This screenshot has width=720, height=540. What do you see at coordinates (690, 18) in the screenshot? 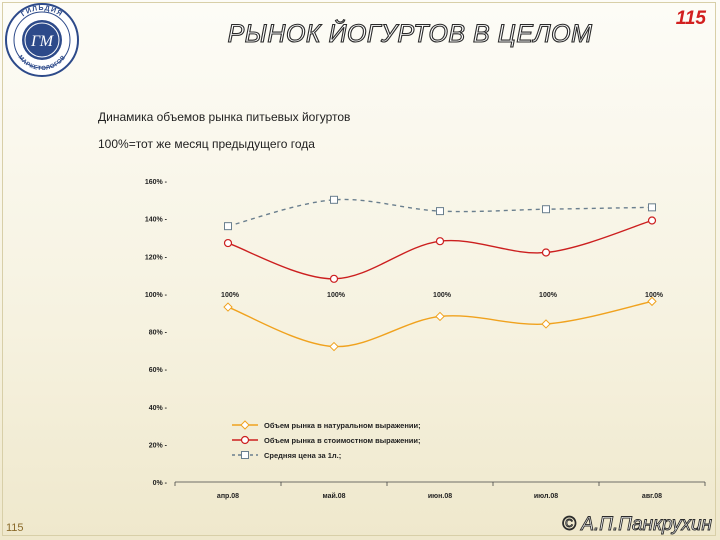
I see `page-number-top: 115` at bounding box center [690, 18].